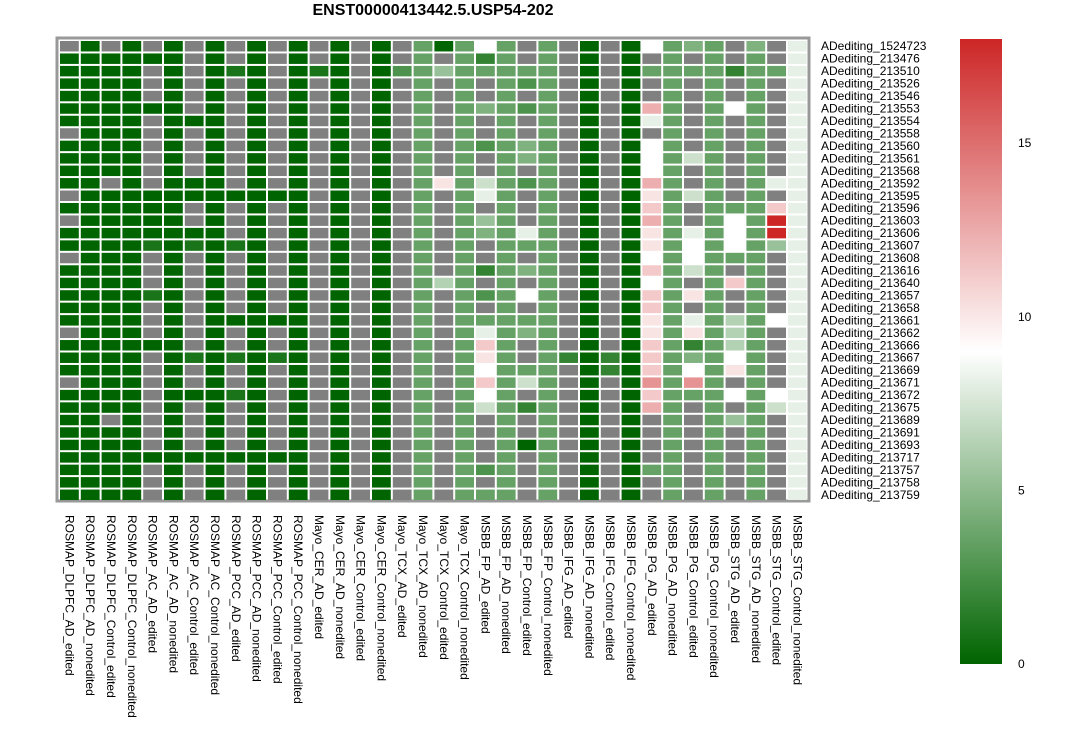 This screenshot has height=753, width=1066. What do you see at coordinates (870, 457) in the screenshot?
I see `row-label: ADediting_213717` at bounding box center [870, 457].